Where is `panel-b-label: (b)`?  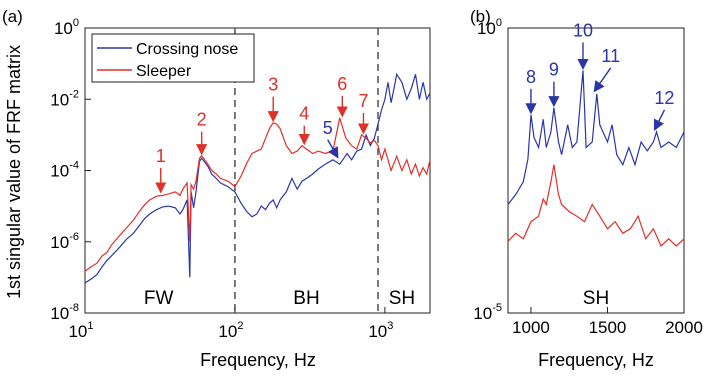 panel-b-label: (b) is located at coordinates (480, 16).